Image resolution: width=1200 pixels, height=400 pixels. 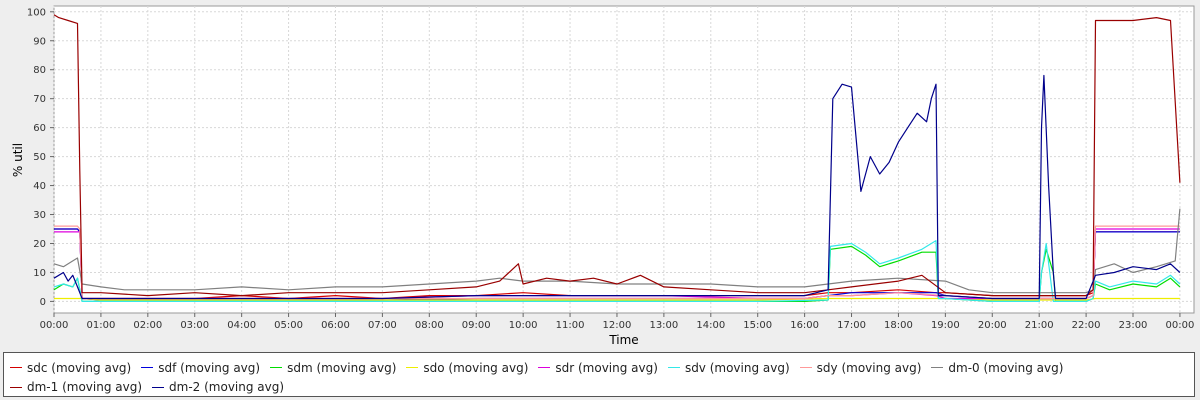 What do you see at coordinates (869, 367) in the screenshot?
I see `legend-label: sdy (moving avg)` at bounding box center [869, 367].